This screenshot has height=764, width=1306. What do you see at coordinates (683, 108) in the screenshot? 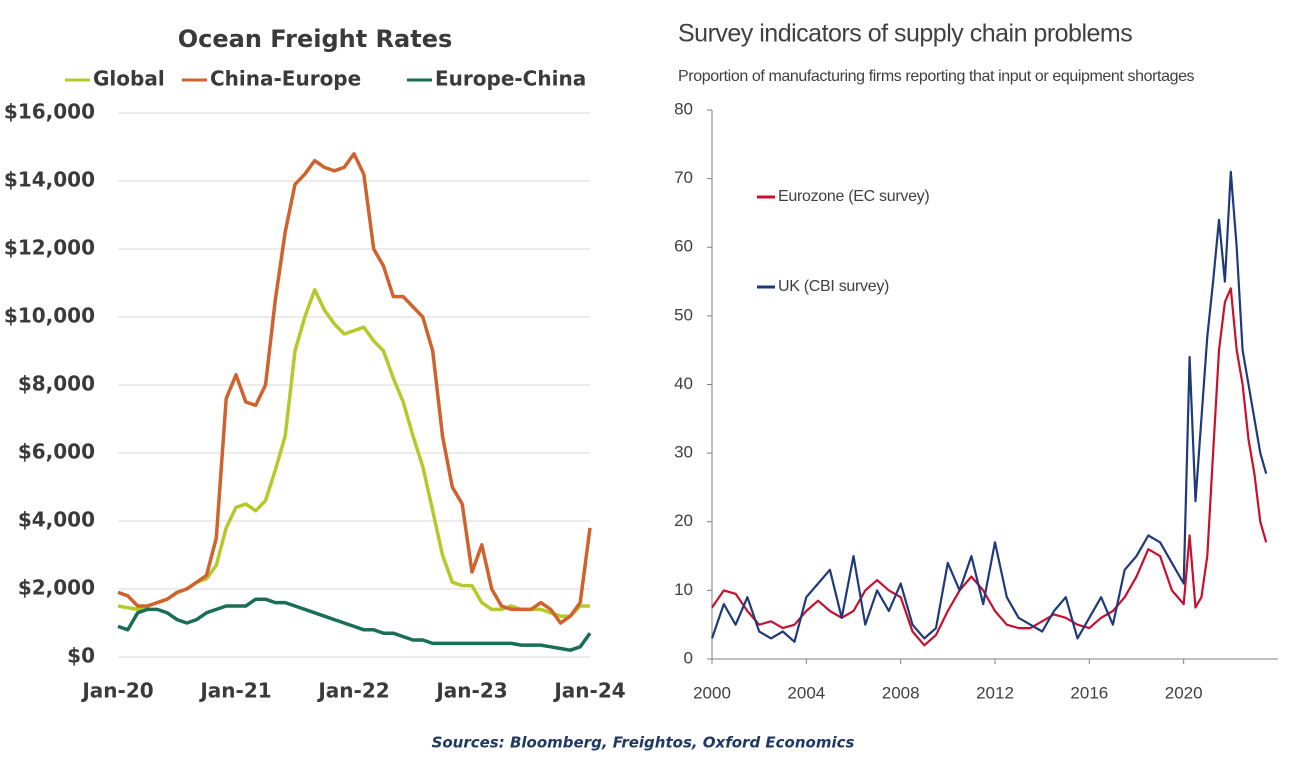
I see `y-tick-label: 80` at bounding box center [683, 108].